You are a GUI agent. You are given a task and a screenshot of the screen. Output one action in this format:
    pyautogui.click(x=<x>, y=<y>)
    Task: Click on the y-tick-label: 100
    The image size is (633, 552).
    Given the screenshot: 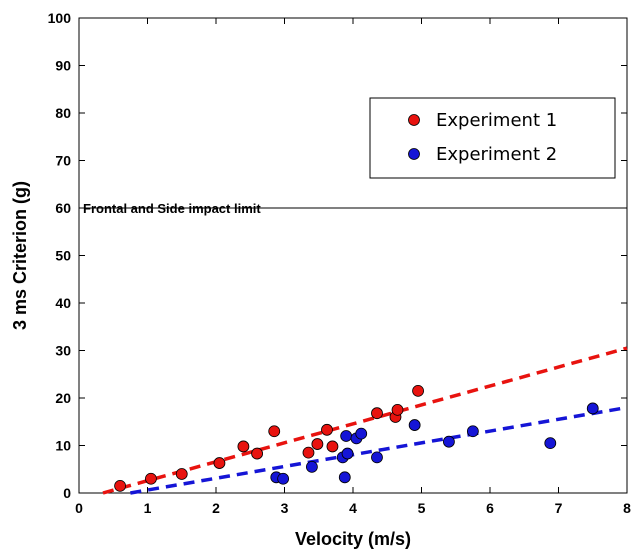 What is the action you would take?
    pyautogui.click(x=60, y=18)
    